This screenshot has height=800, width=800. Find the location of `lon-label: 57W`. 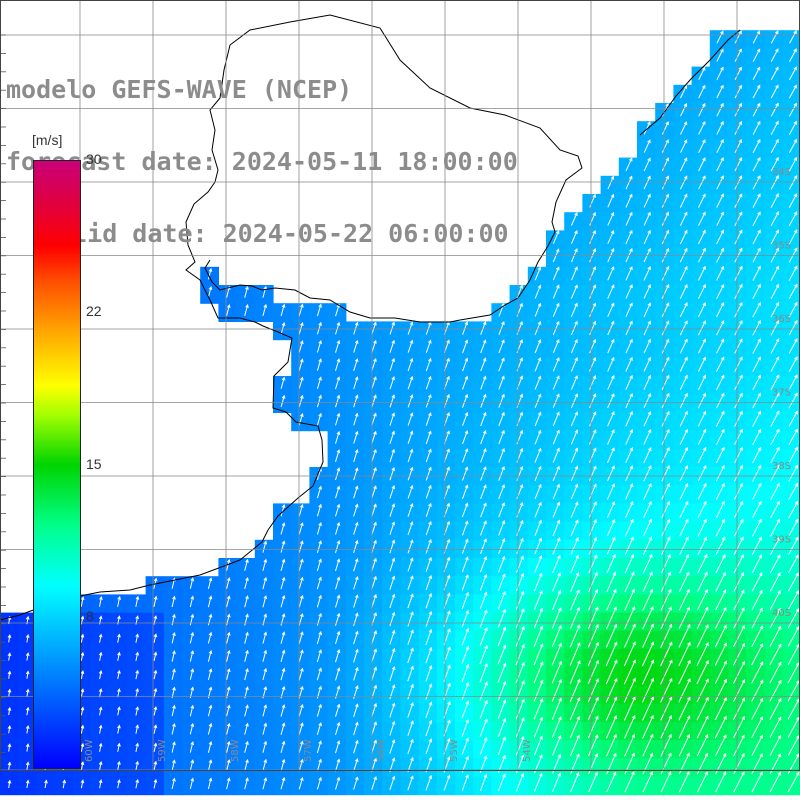

lon-label: 57W is located at coordinates (308, 750).